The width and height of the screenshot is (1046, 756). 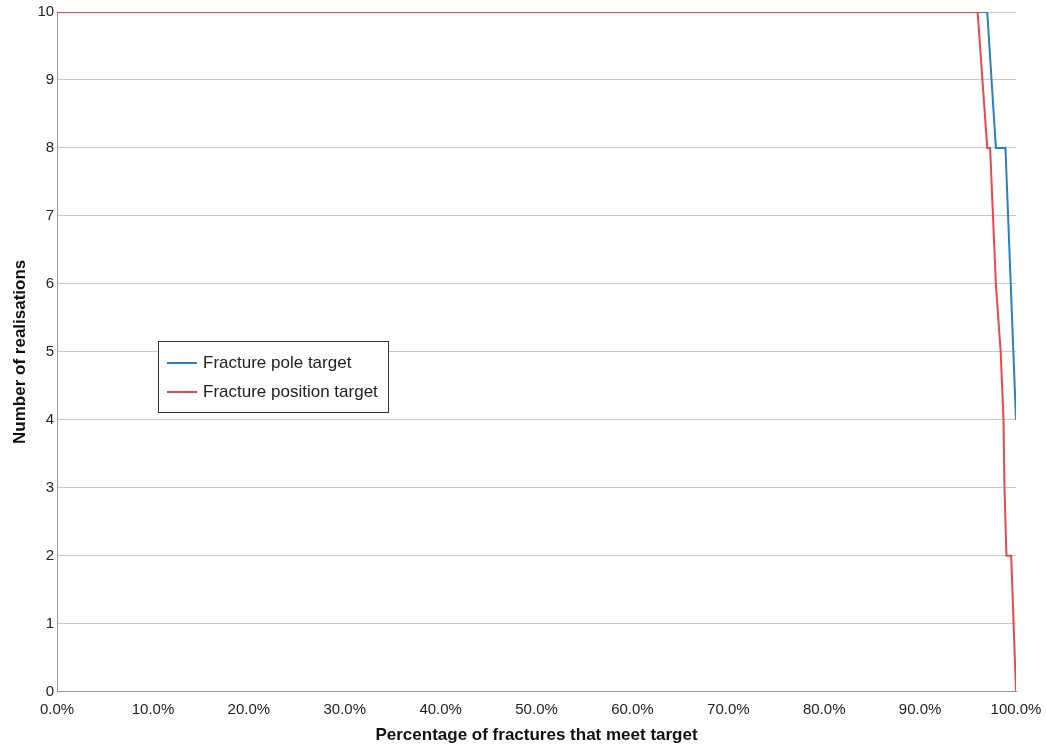 I want to click on x-tick-label: 60.0%, so click(x=632, y=708).